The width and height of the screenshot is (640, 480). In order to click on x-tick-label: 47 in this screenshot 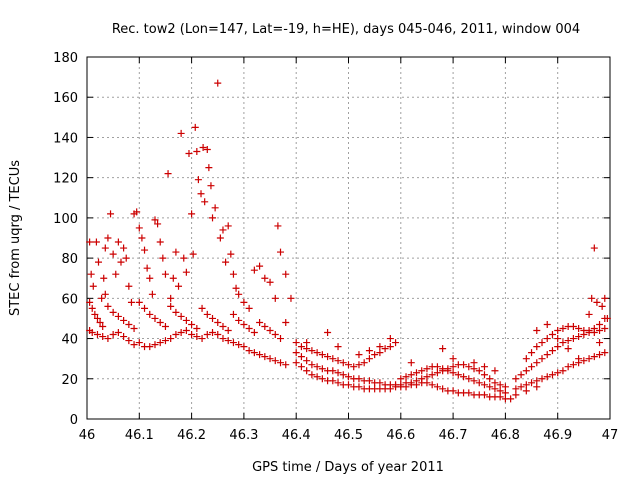, I will do `click(610, 435)`.